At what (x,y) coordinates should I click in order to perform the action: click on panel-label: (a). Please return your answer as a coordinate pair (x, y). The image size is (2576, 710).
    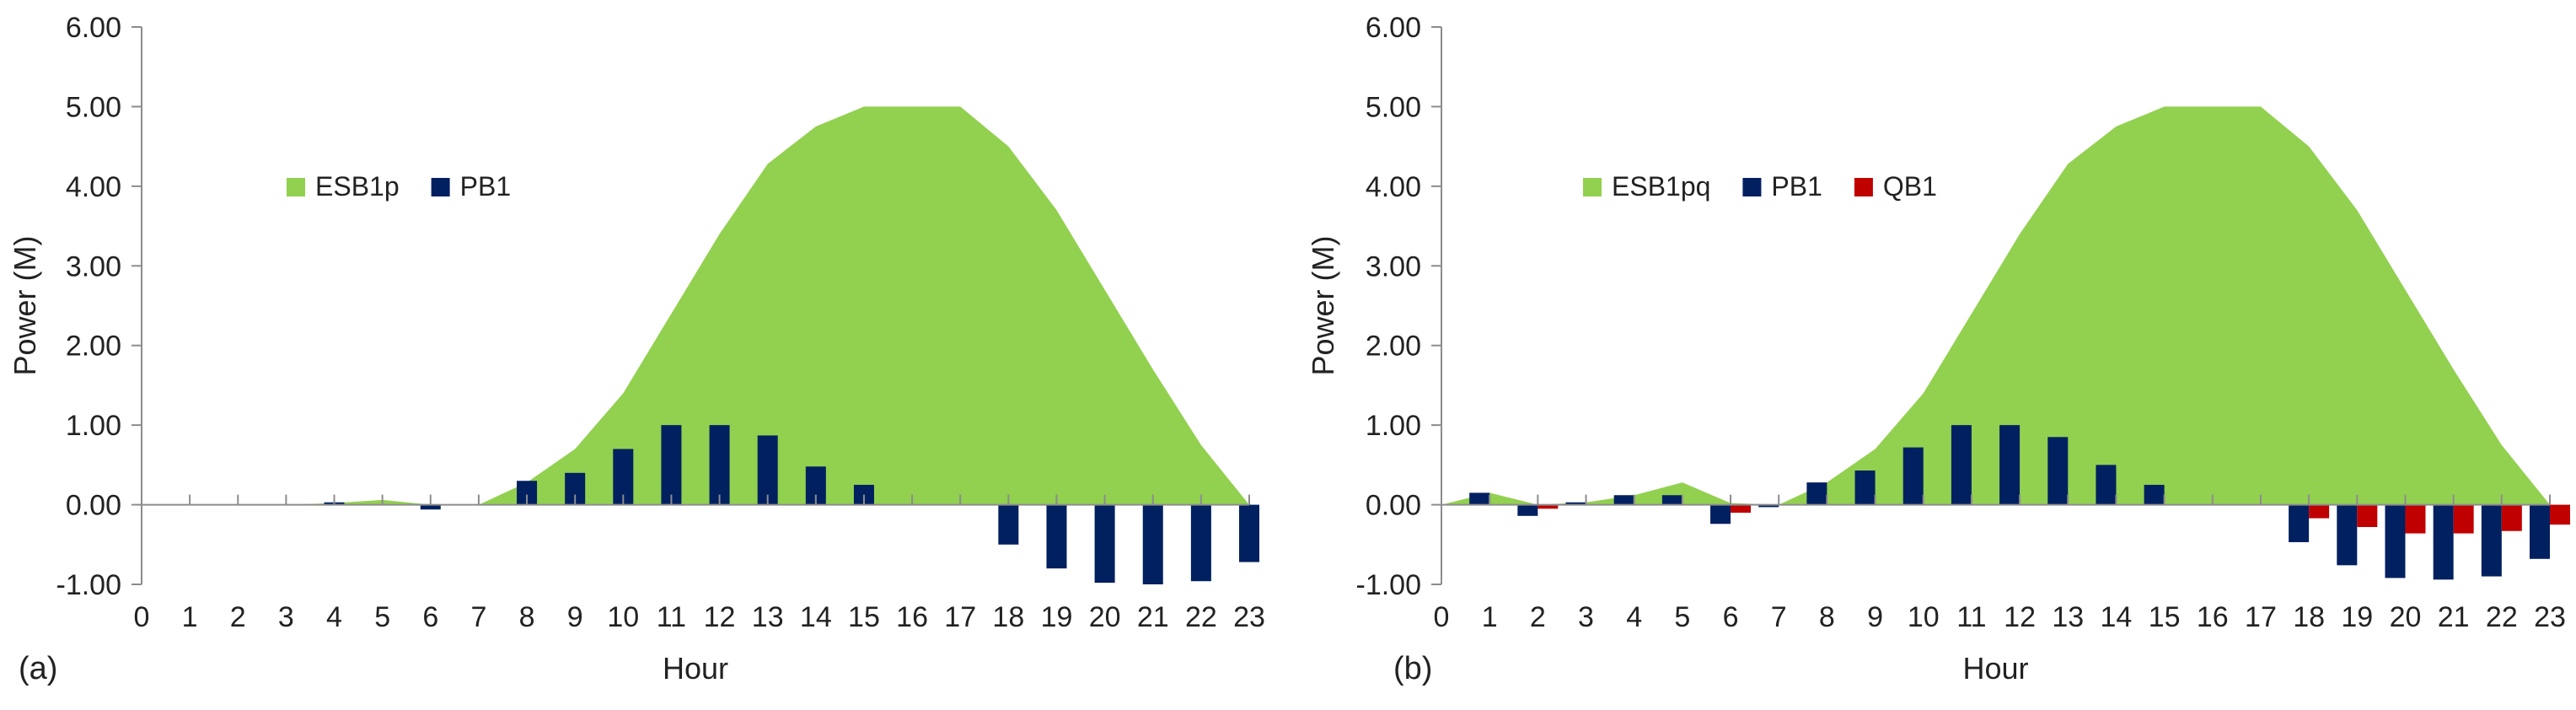
    Looking at the image, I should click on (38, 668).